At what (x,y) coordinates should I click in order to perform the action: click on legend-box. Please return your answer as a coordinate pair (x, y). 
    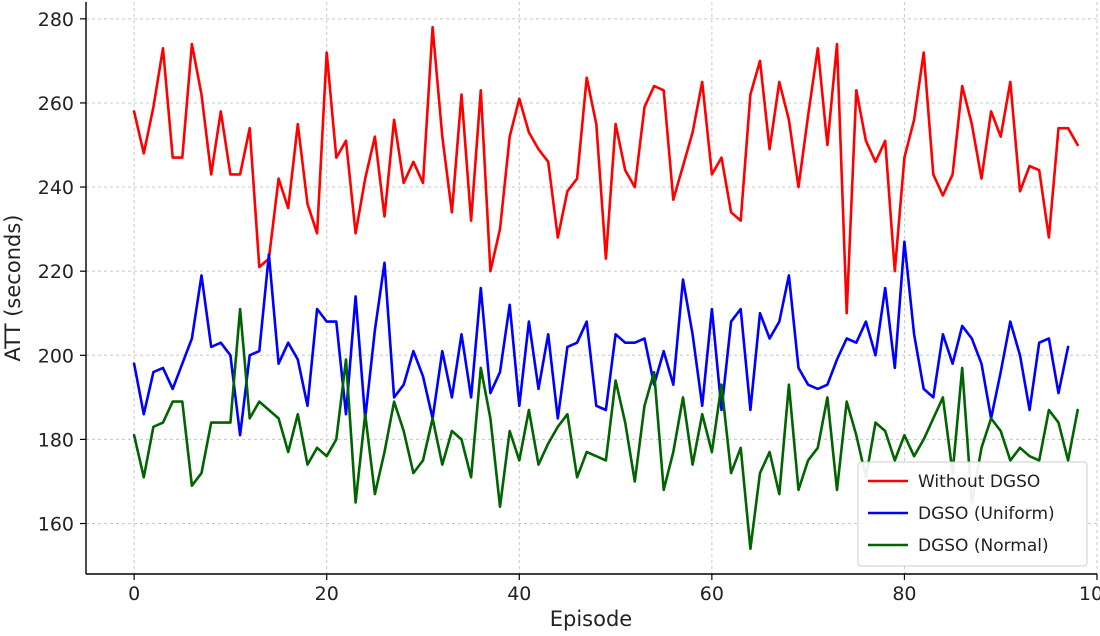
    Looking at the image, I should click on (972, 514).